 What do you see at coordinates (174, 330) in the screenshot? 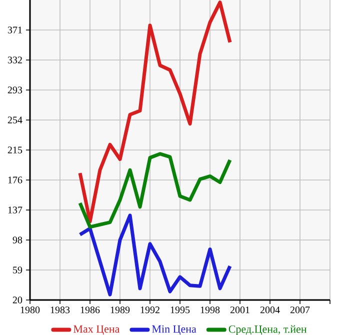
I see `legend-label: Min Цена` at bounding box center [174, 330].